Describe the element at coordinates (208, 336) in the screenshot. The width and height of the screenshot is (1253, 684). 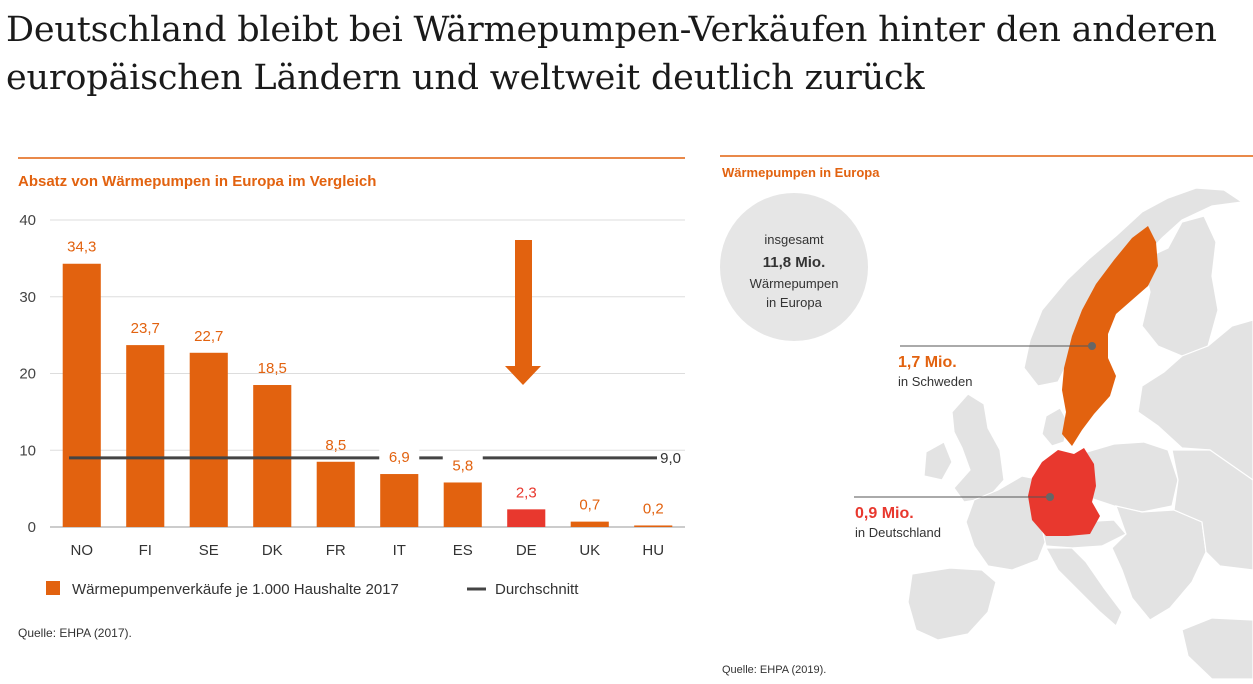
I see `value-label-se: 22,7` at that location.